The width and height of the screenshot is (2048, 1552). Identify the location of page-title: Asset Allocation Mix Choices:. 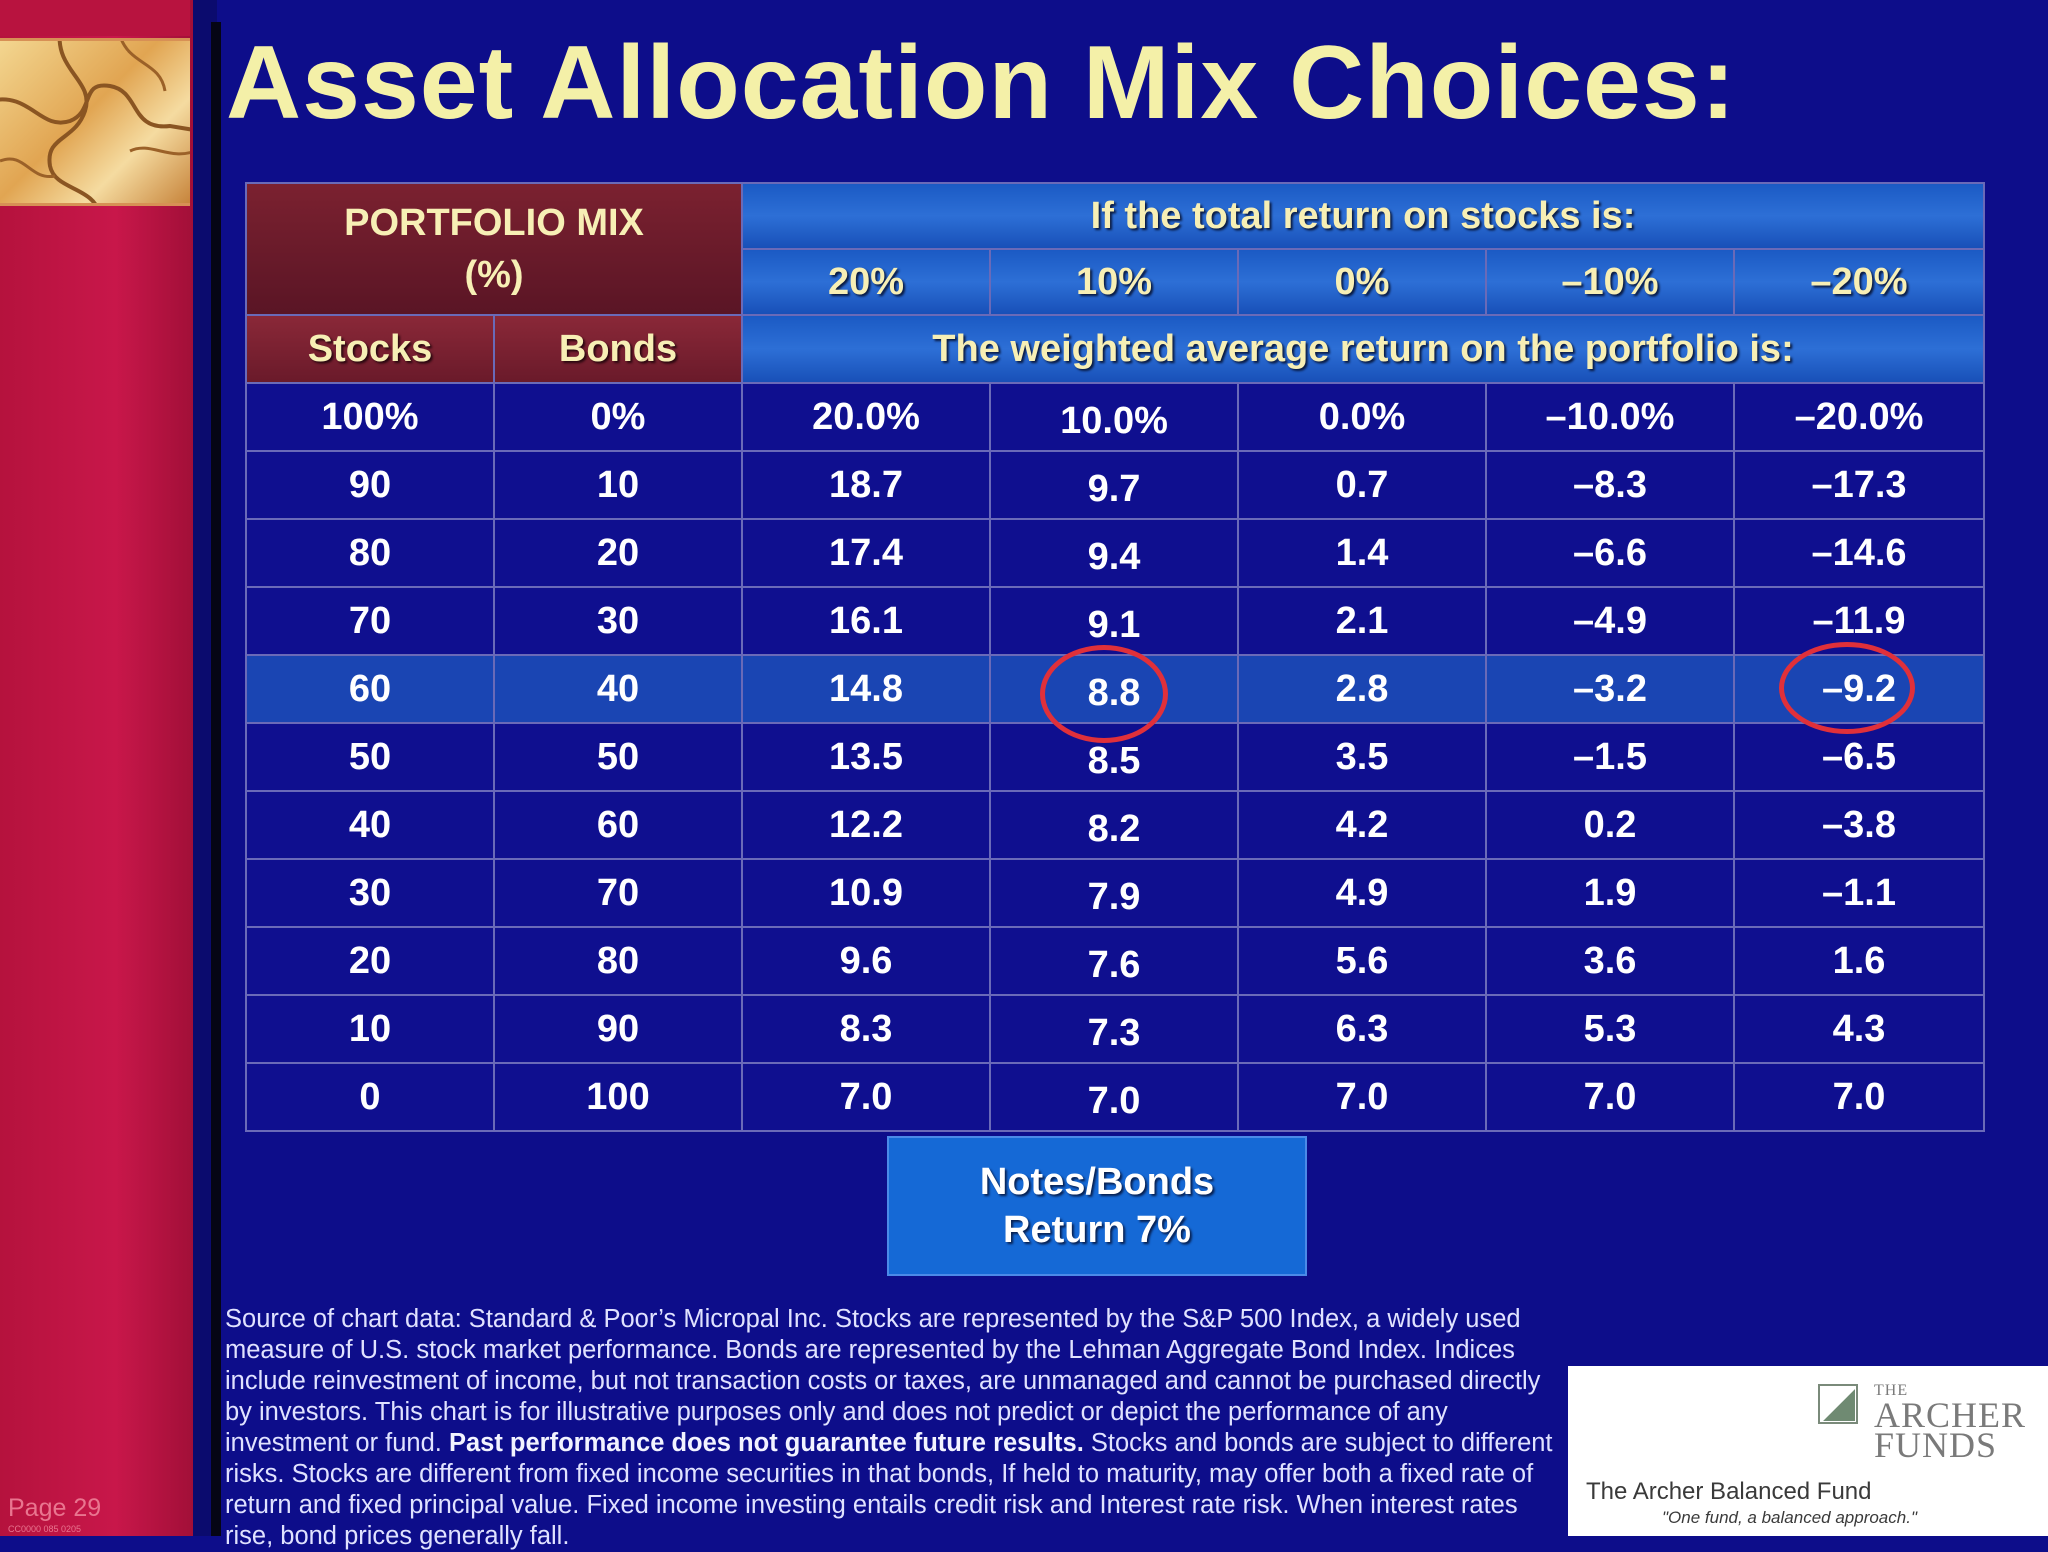
(981, 83).